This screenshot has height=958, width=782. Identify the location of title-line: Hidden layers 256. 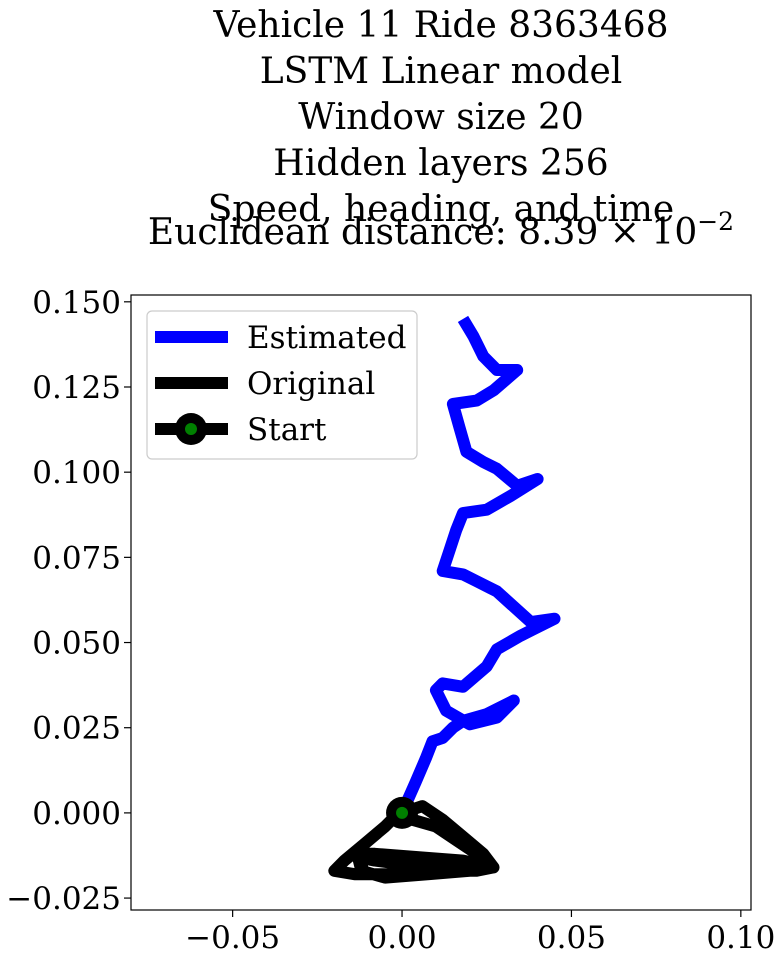
(440, 163).